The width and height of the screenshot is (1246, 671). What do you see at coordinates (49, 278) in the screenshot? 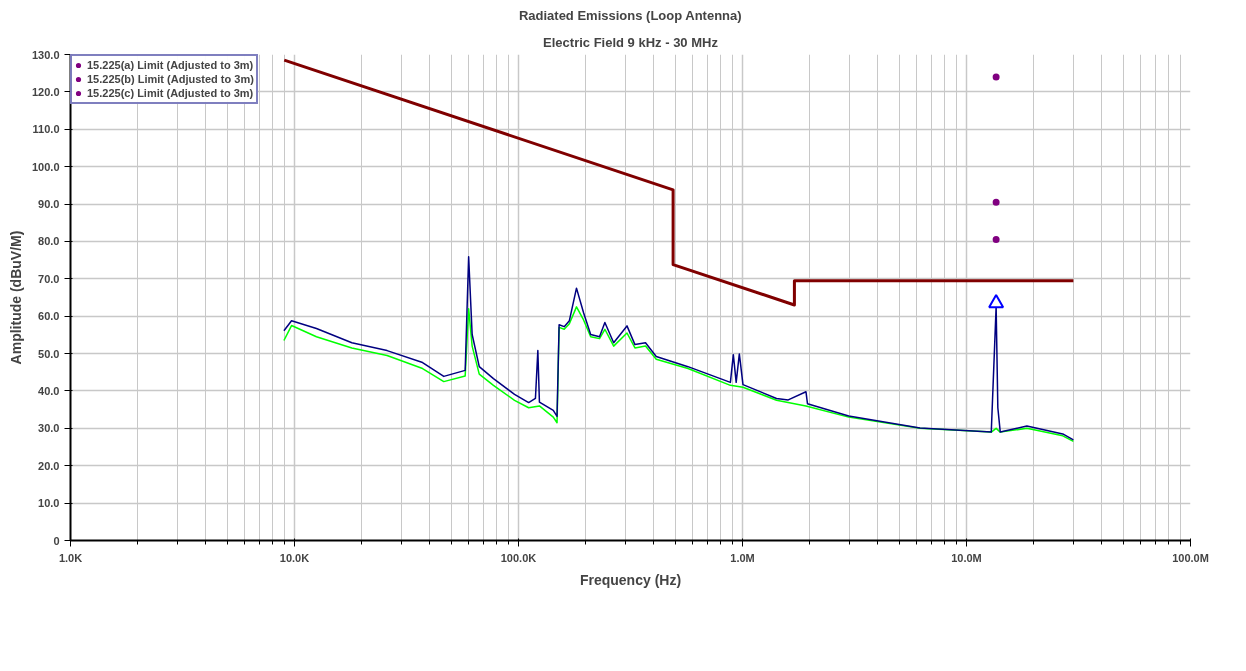
I see `y-tick-label: 70.0` at bounding box center [49, 278].